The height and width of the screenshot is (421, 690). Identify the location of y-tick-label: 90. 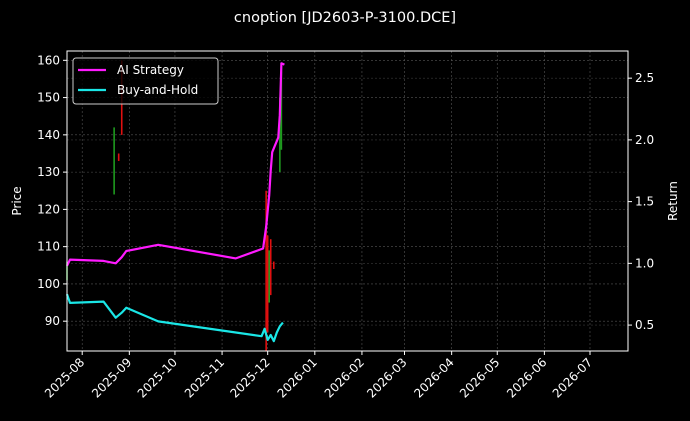
(52, 321).